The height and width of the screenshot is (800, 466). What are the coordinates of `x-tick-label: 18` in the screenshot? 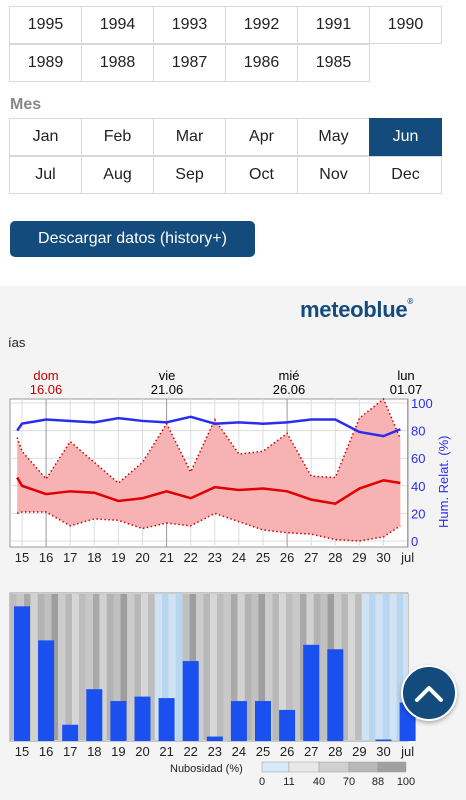 It's located at (94, 751).